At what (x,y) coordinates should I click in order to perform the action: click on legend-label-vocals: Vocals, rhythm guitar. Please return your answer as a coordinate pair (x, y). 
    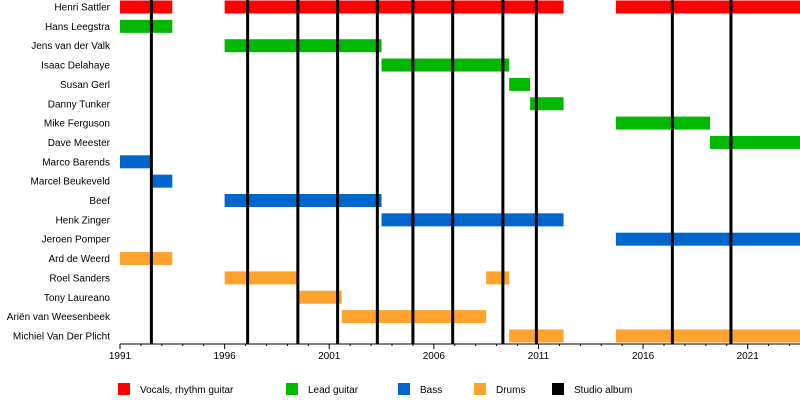
    Looking at the image, I should click on (187, 390).